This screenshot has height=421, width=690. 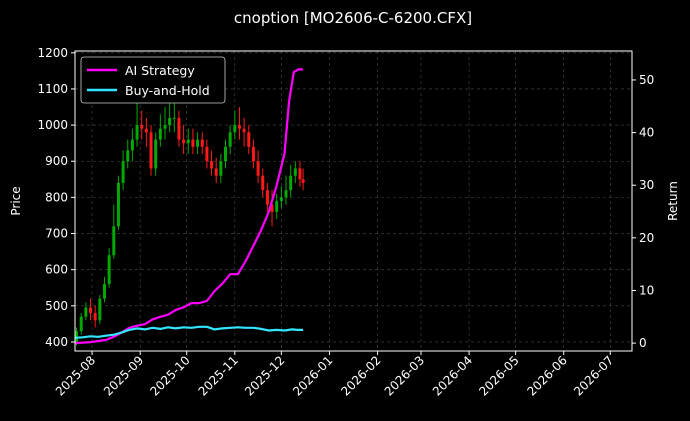 What do you see at coordinates (56, 197) in the screenshot?
I see `y-tick-label-left: 800` at bounding box center [56, 197].